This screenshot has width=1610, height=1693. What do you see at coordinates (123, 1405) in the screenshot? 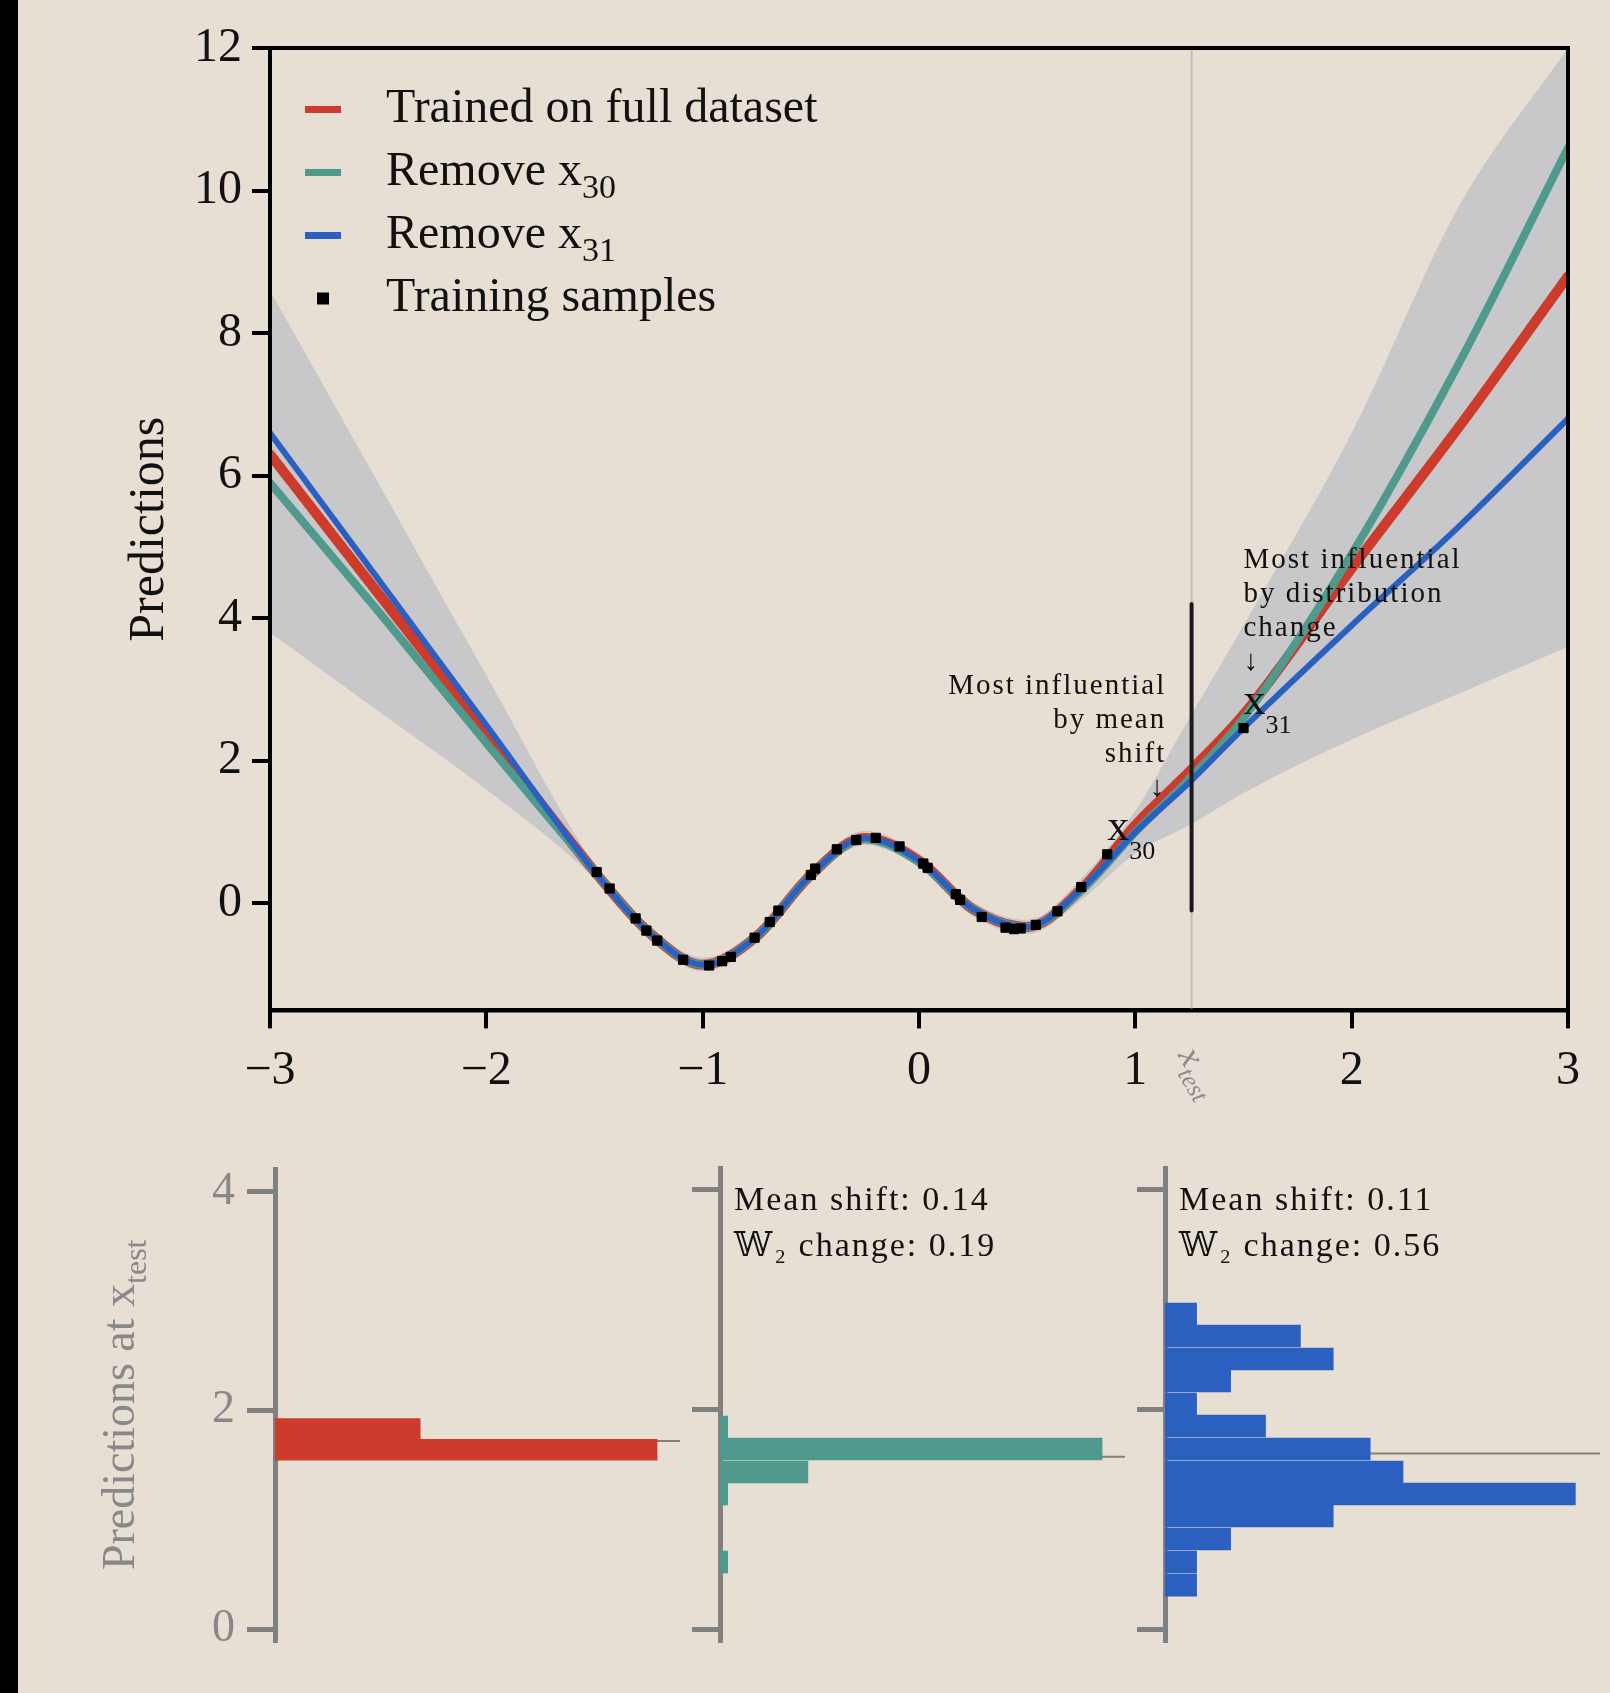
I see `y-axis-title: Predictions at xtest` at bounding box center [123, 1405].